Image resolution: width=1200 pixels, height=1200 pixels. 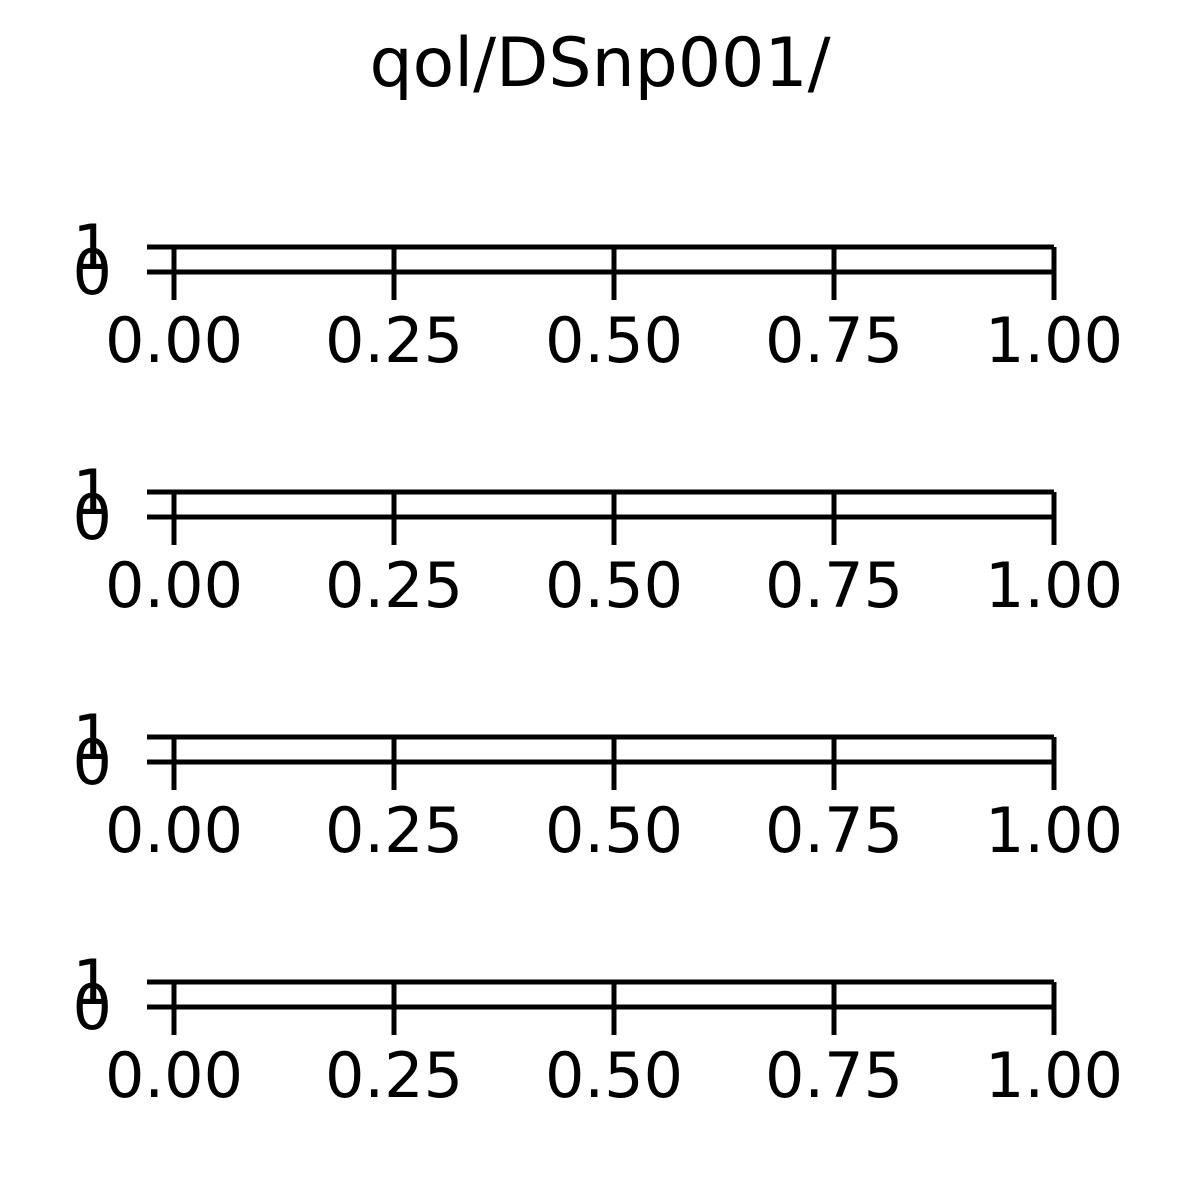 What do you see at coordinates (598, 539) in the screenshot?
I see `subplot-2: 0.00 0.25 0.50 0.75 1.00 01` at bounding box center [598, 539].